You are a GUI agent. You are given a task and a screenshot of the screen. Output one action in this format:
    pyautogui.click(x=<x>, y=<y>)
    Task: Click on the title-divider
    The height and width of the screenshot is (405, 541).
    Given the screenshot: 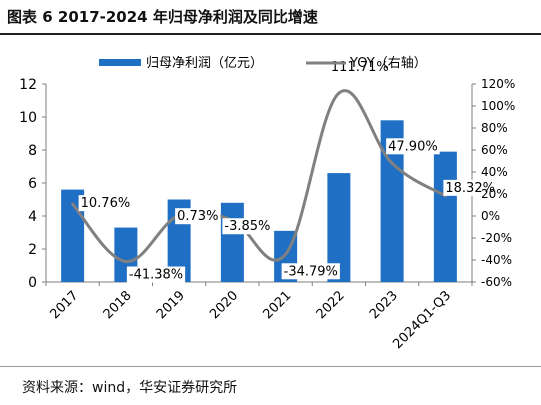 What is the action you would take?
    pyautogui.click(x=270, y=34)
    